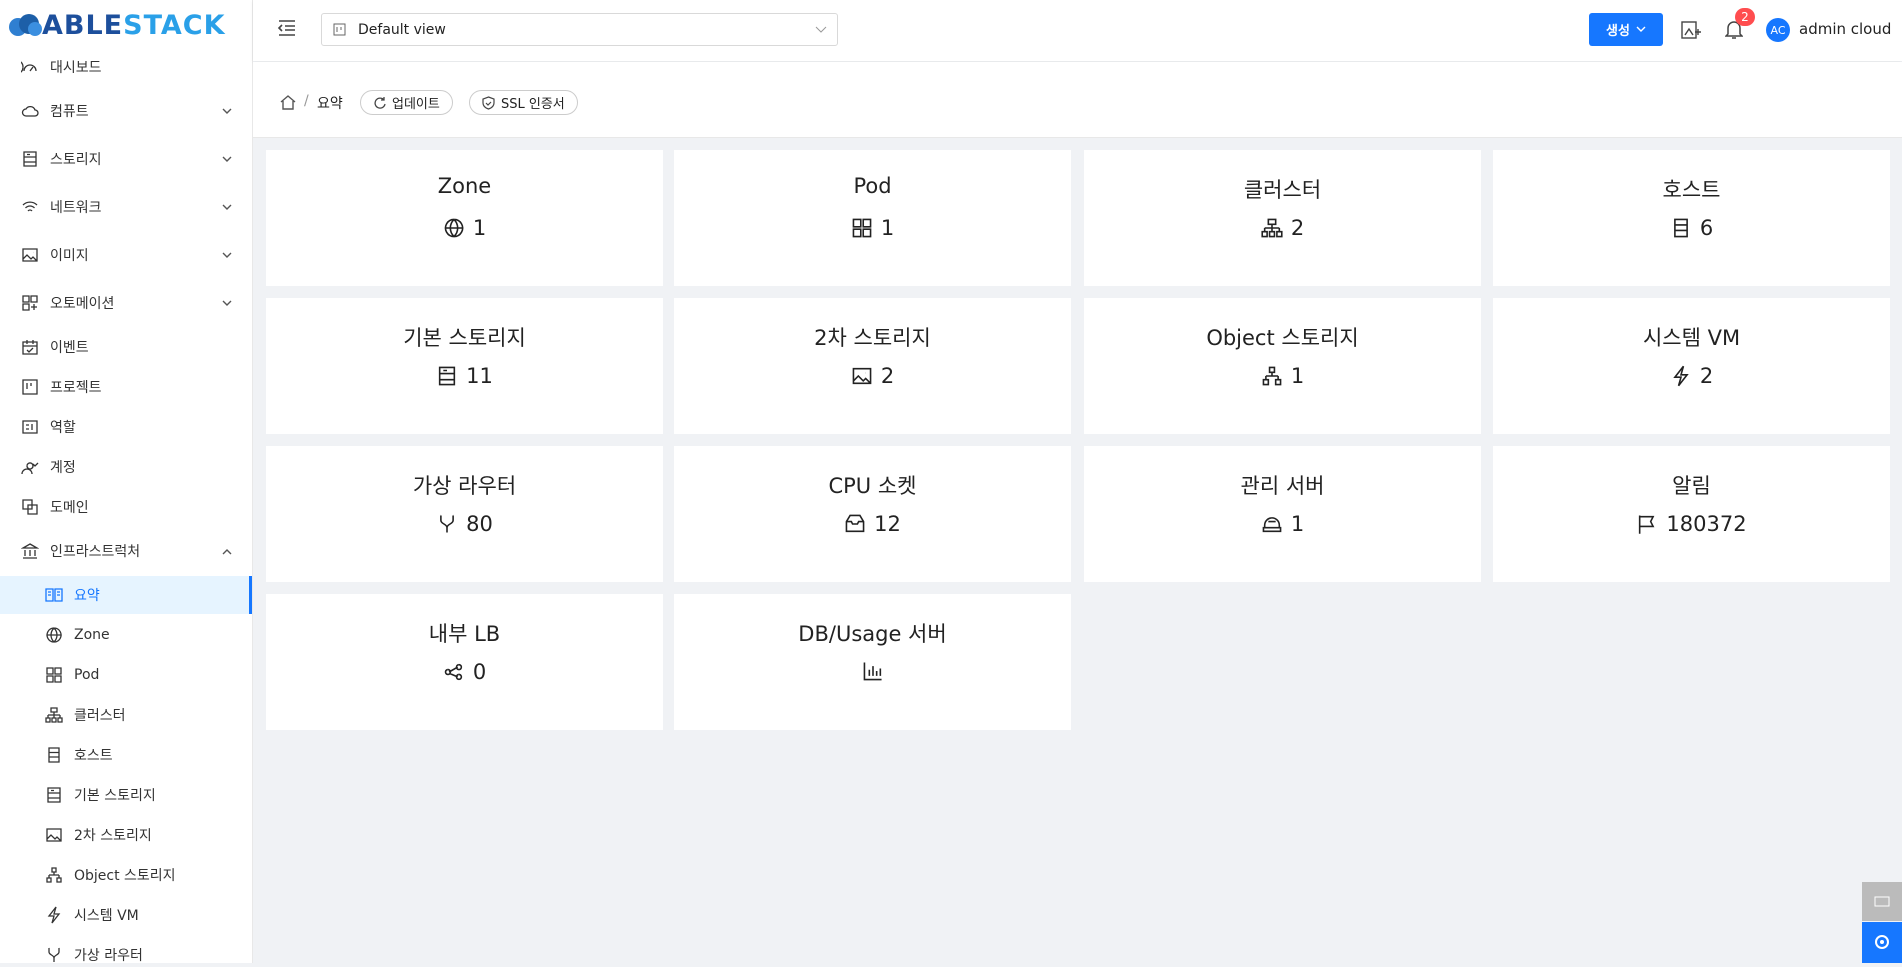  I want to click on summary-card: 2차 스토리지 2, so click(872, 366).